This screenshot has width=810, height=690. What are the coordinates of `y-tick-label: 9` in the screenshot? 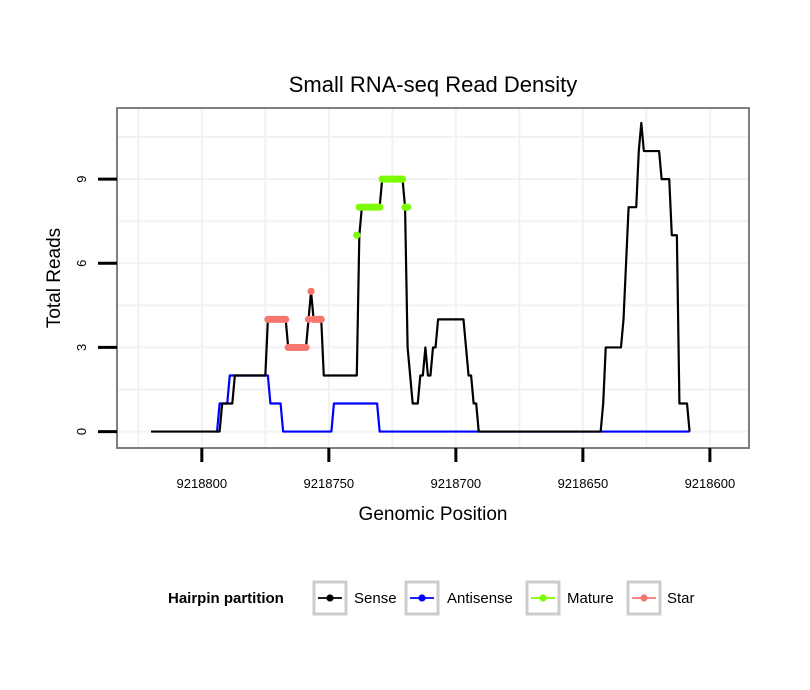 It's located at (81, 179).